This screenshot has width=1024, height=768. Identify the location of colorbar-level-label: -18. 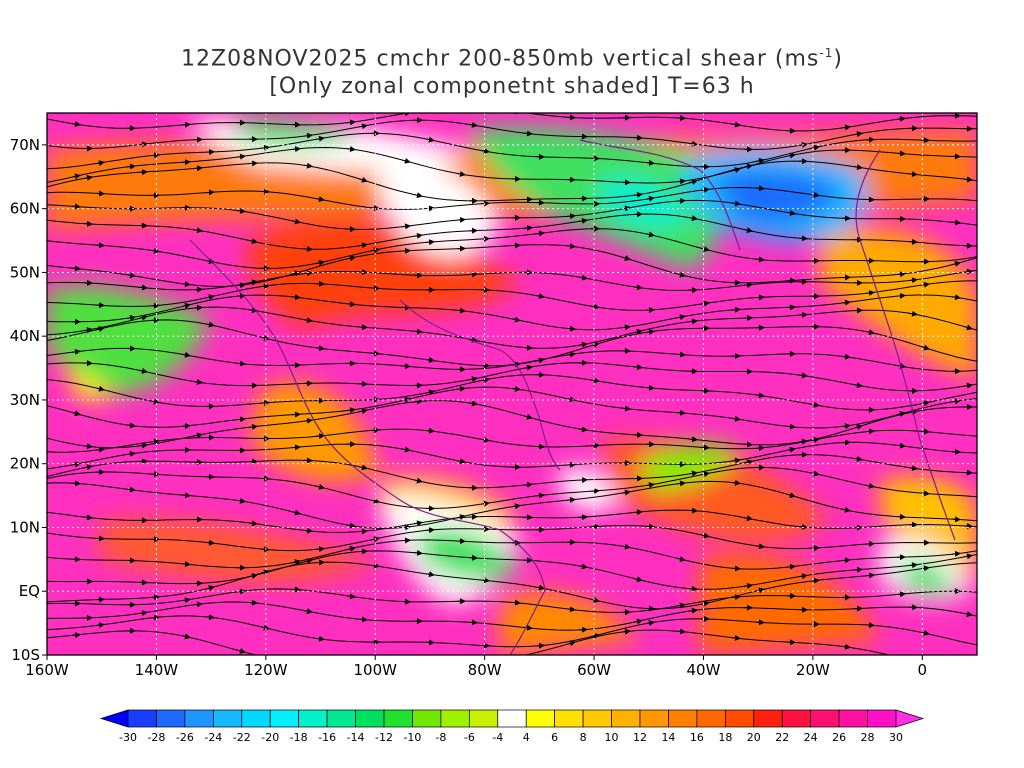
(299, 737).